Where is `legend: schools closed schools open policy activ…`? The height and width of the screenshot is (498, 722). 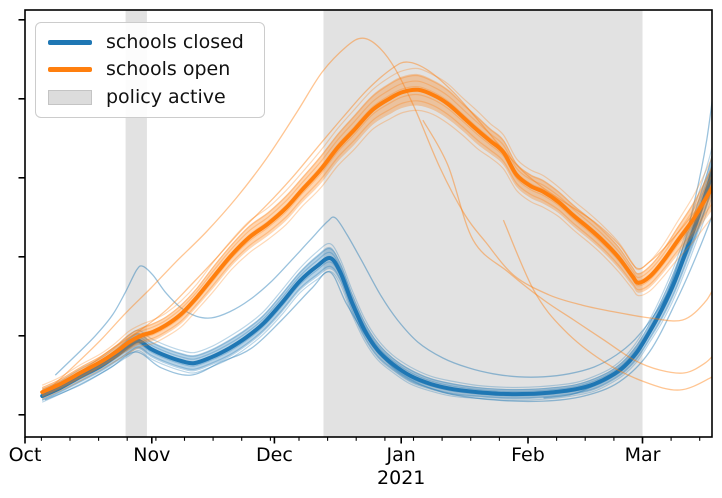
legend: schools closed schools open policy activ… is located at coordinates (150, 70).